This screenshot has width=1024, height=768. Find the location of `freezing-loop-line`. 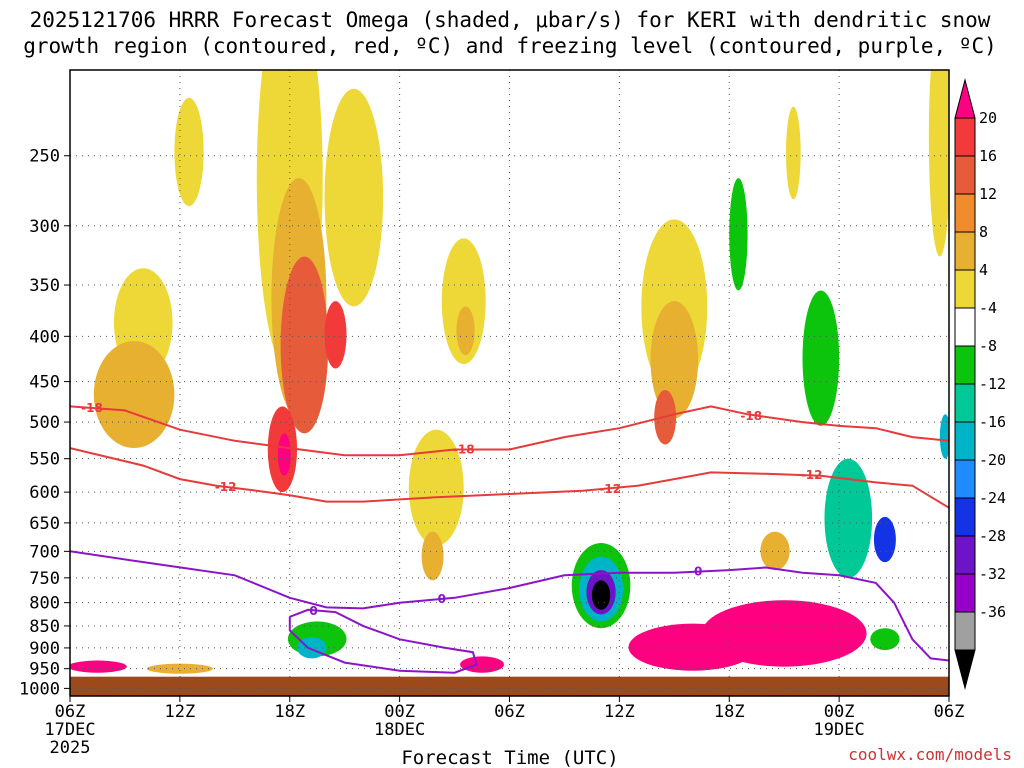

freezing-loop-line is located at coordinates (383, 641).